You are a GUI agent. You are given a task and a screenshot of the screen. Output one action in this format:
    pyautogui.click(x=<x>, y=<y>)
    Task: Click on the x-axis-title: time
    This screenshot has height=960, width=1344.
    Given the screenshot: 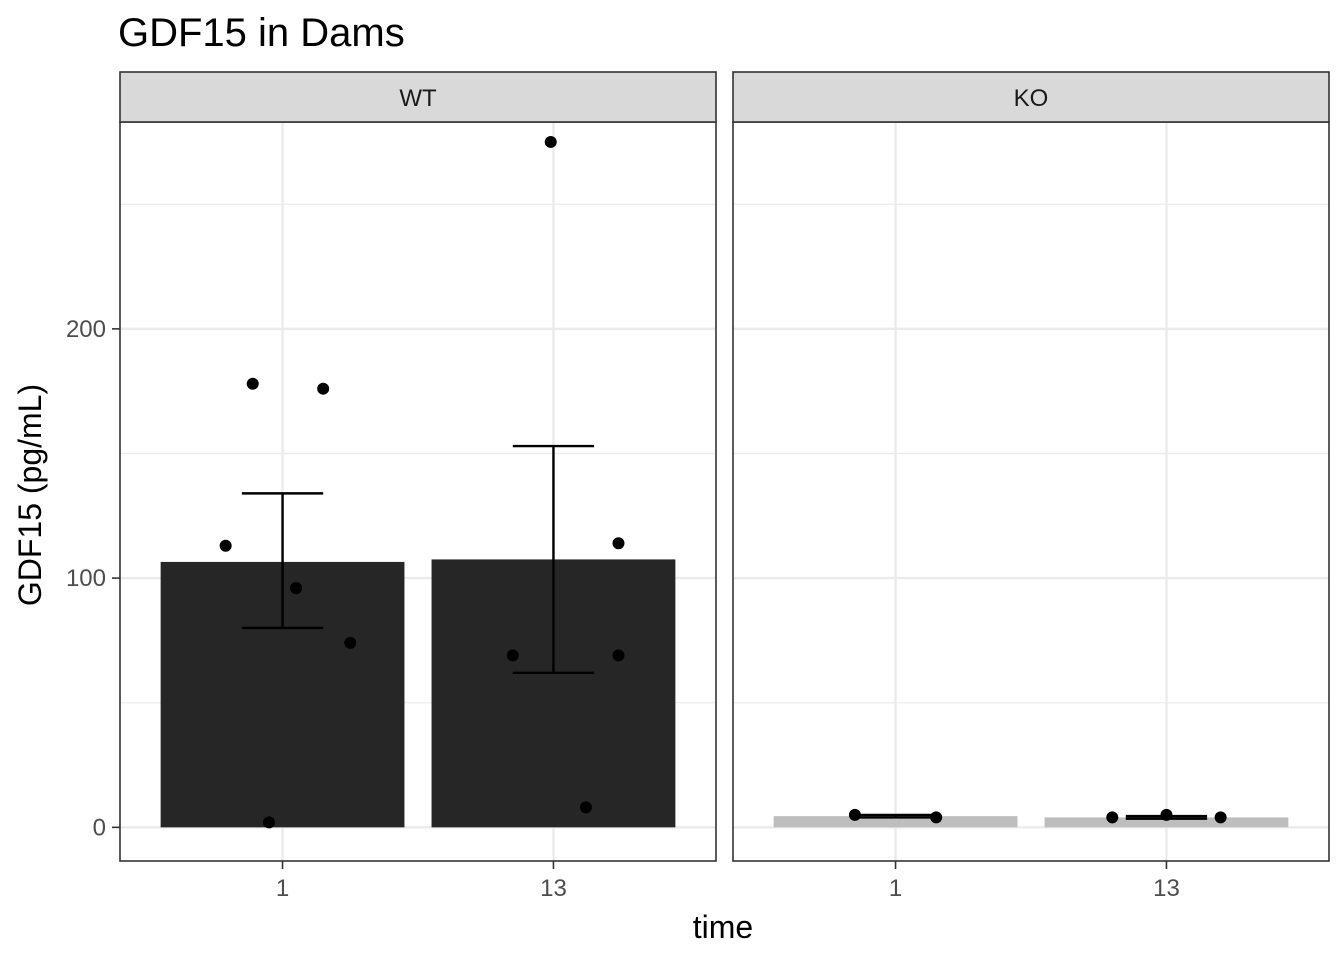 What is the action you would take?
    pyautogui.click(x=723, y=927)
    